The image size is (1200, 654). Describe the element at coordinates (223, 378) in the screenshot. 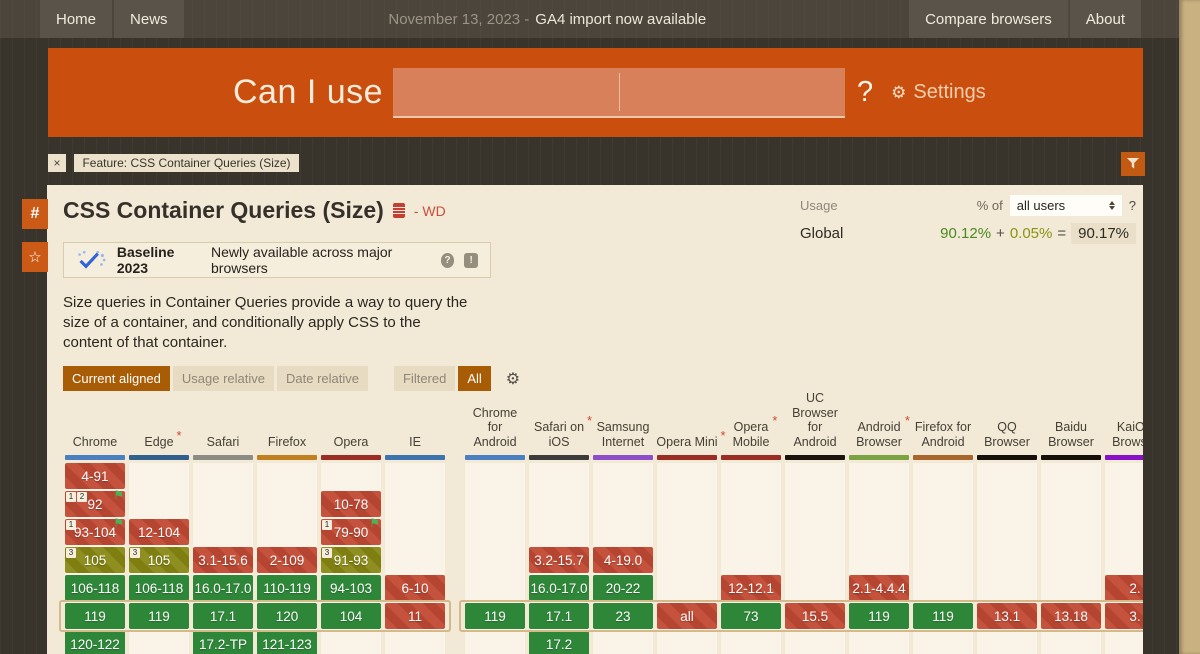

I see `view-usage-relative-button: Usage relative` at that location.